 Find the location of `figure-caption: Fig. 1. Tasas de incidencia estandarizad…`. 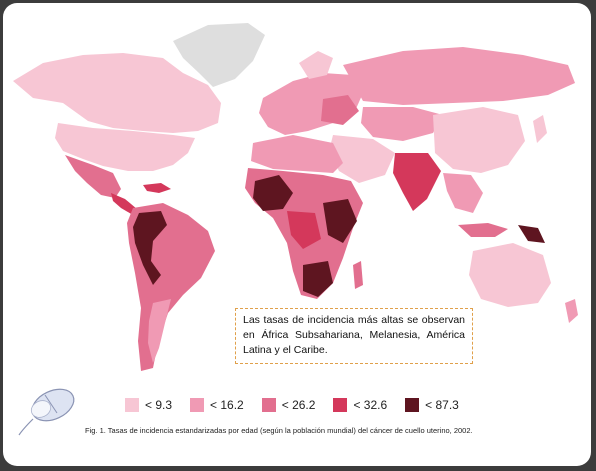

figure-caption: Fig. 1. Tasas de incidencia estandarizad… is located at coordinates (279, 430).